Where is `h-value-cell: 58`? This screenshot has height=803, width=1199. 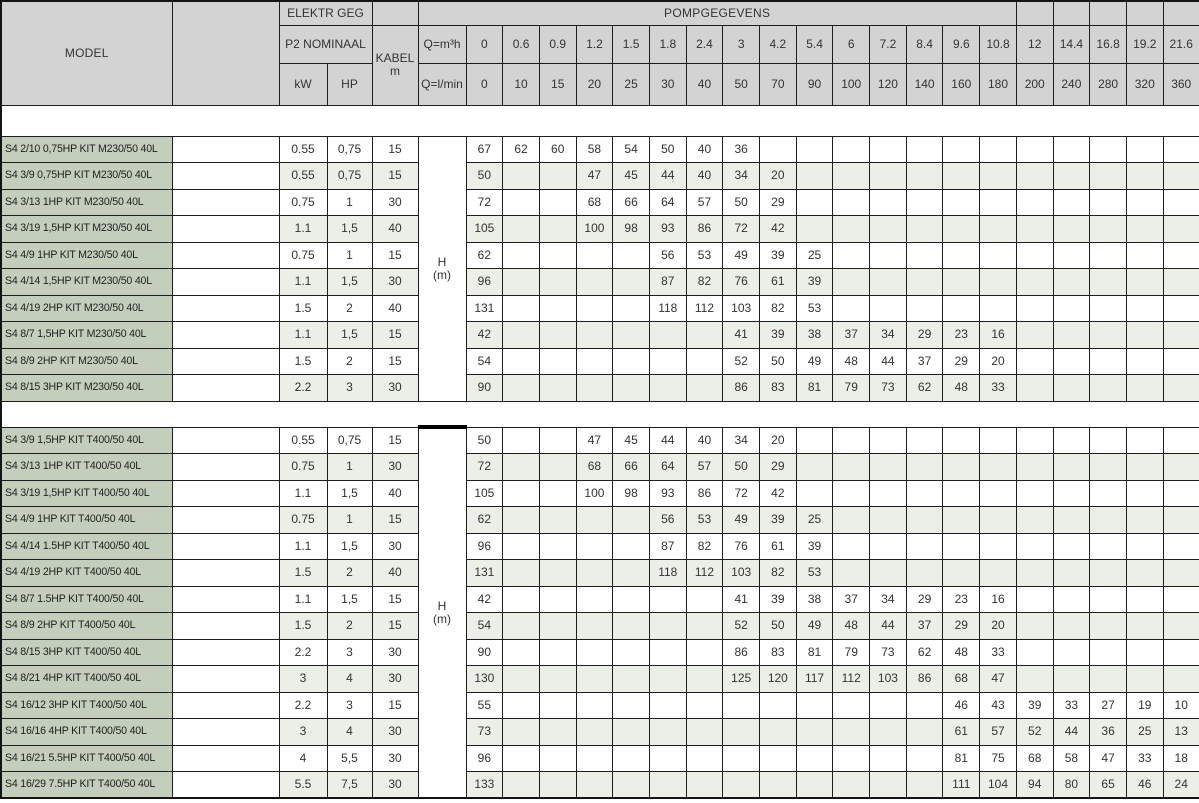
h-value-cell: 58 is located at coordinates (594, 149).